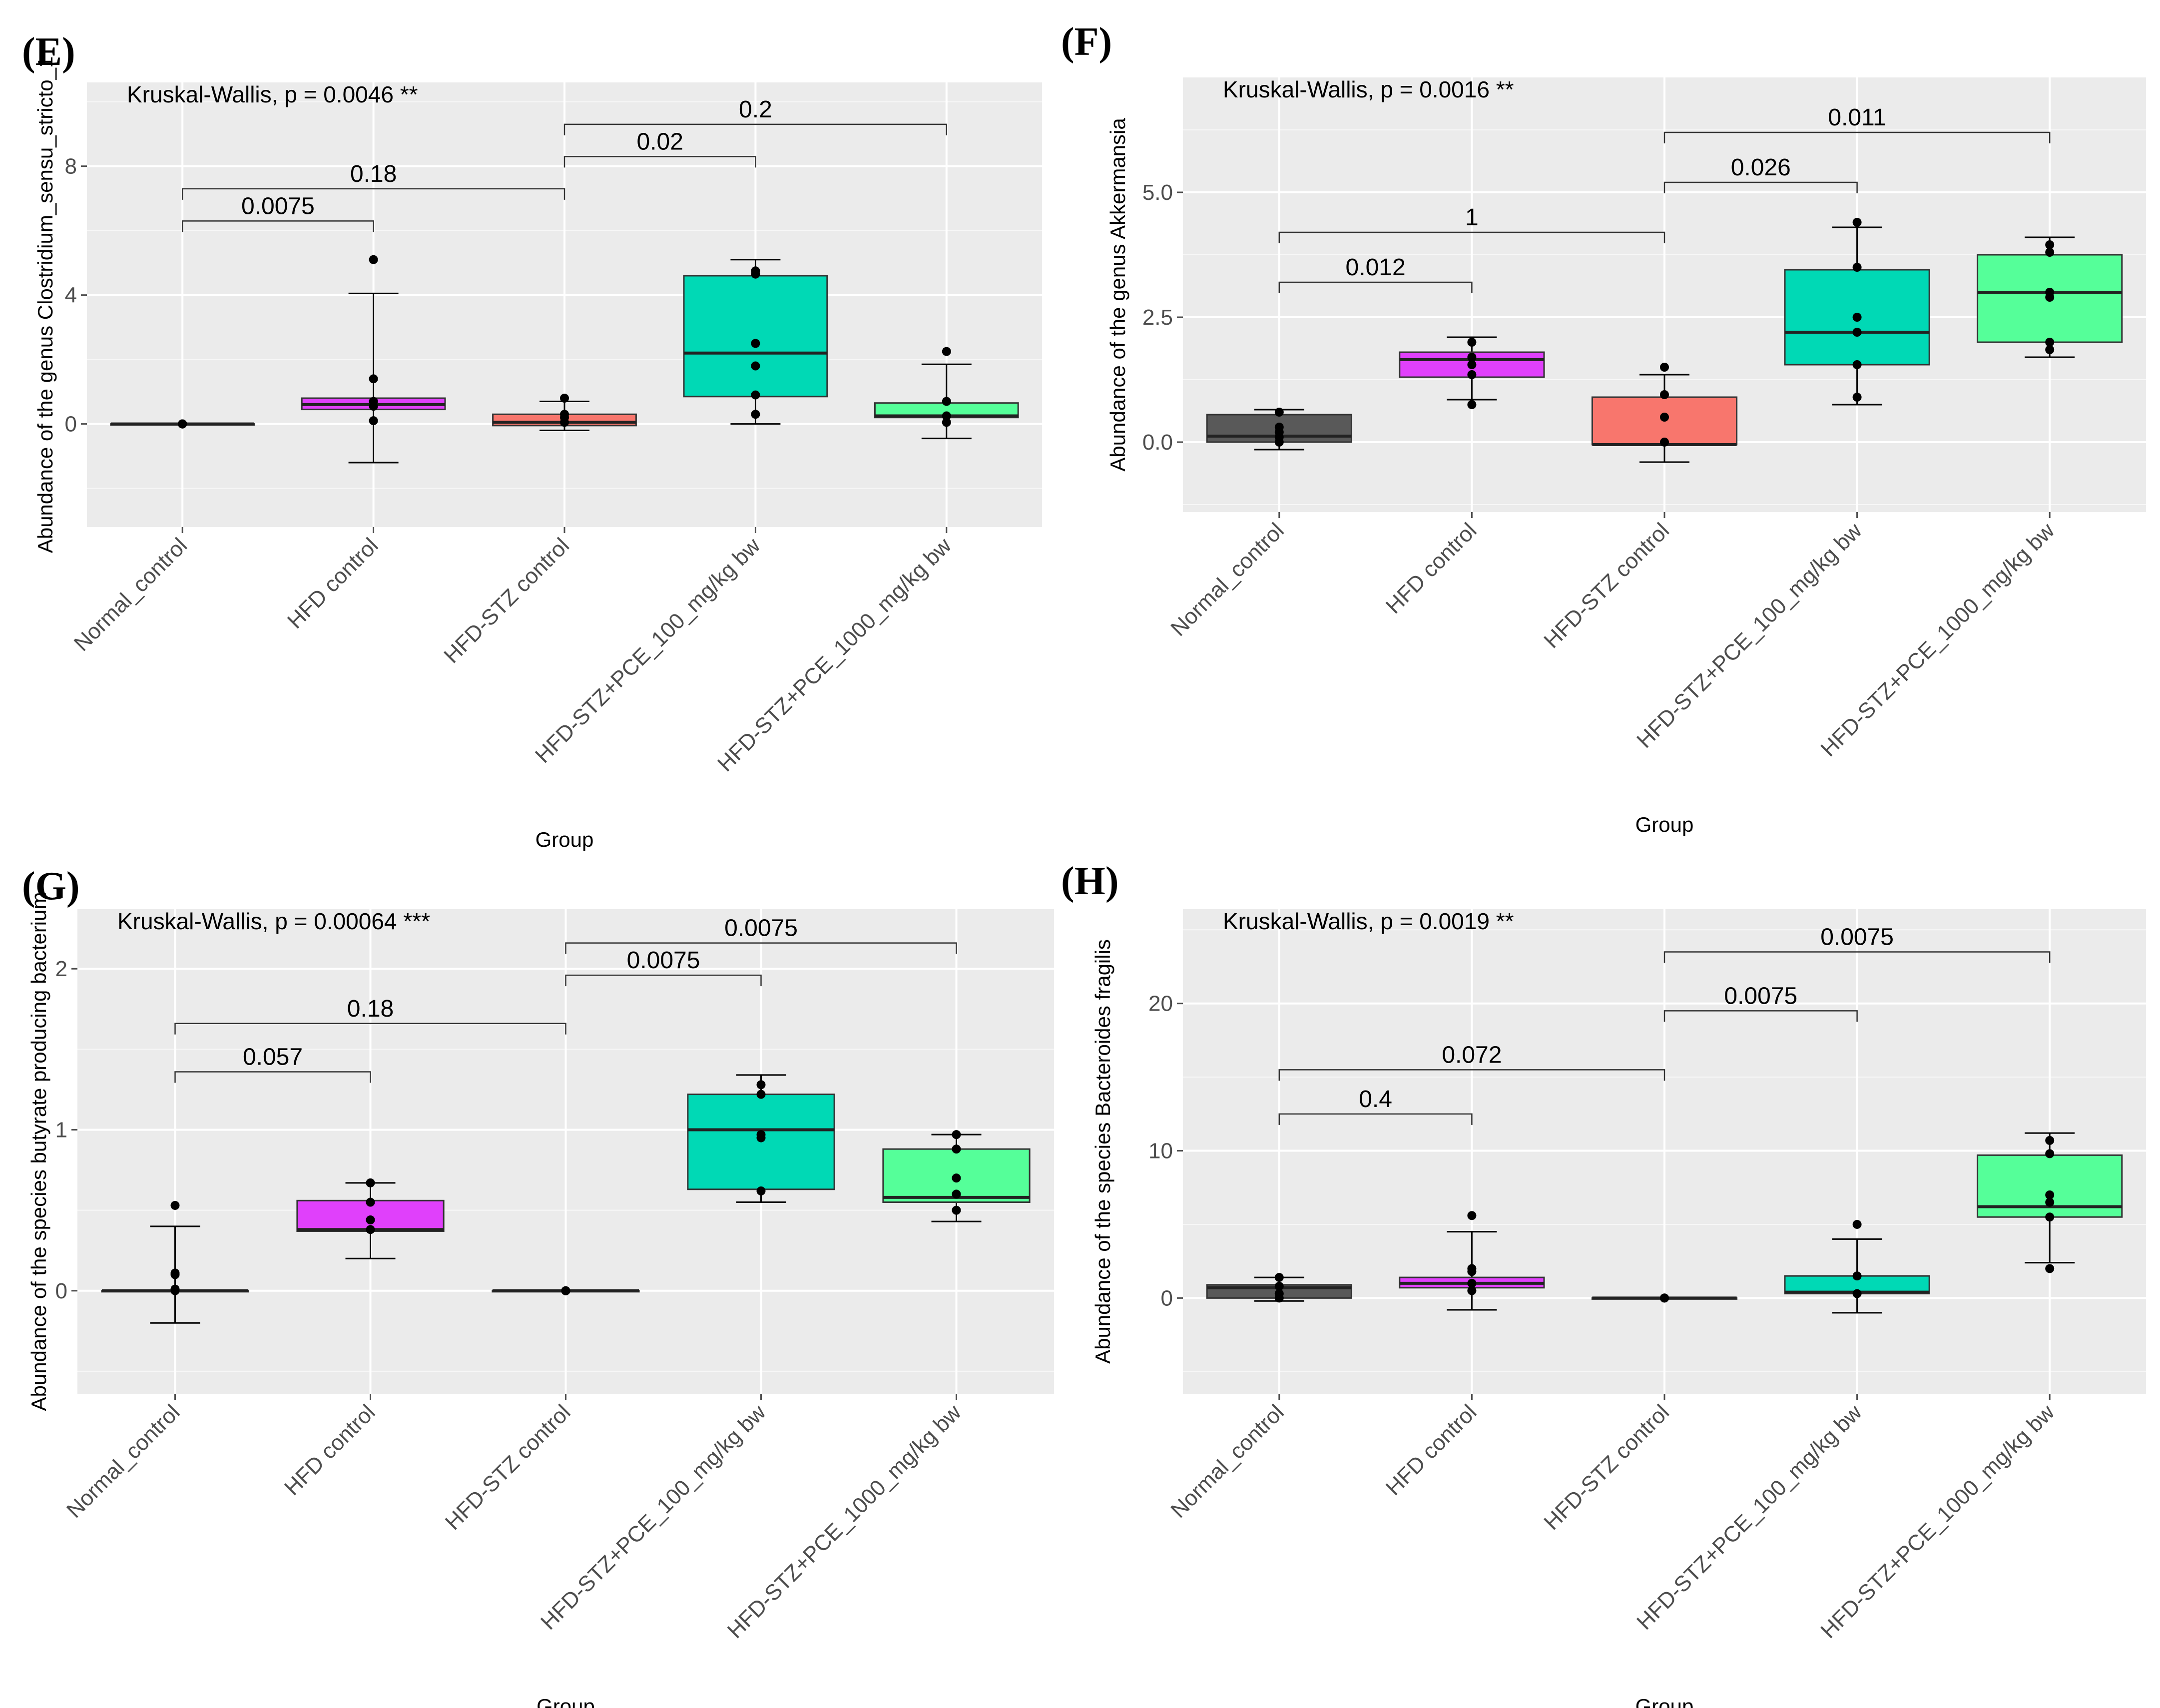  Describe the element at coordinates (370, 1009) in the screenshot. I see `bracket-p-value: 0.18` at that location.